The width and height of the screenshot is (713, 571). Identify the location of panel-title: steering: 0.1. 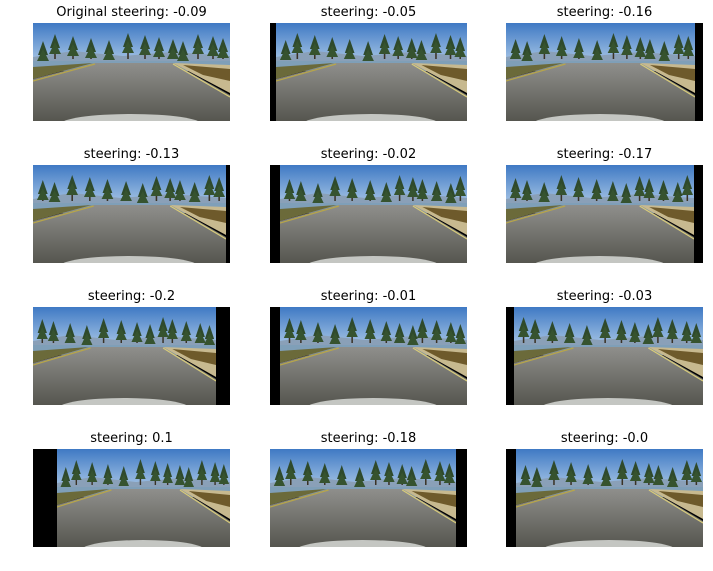
(131, 438).